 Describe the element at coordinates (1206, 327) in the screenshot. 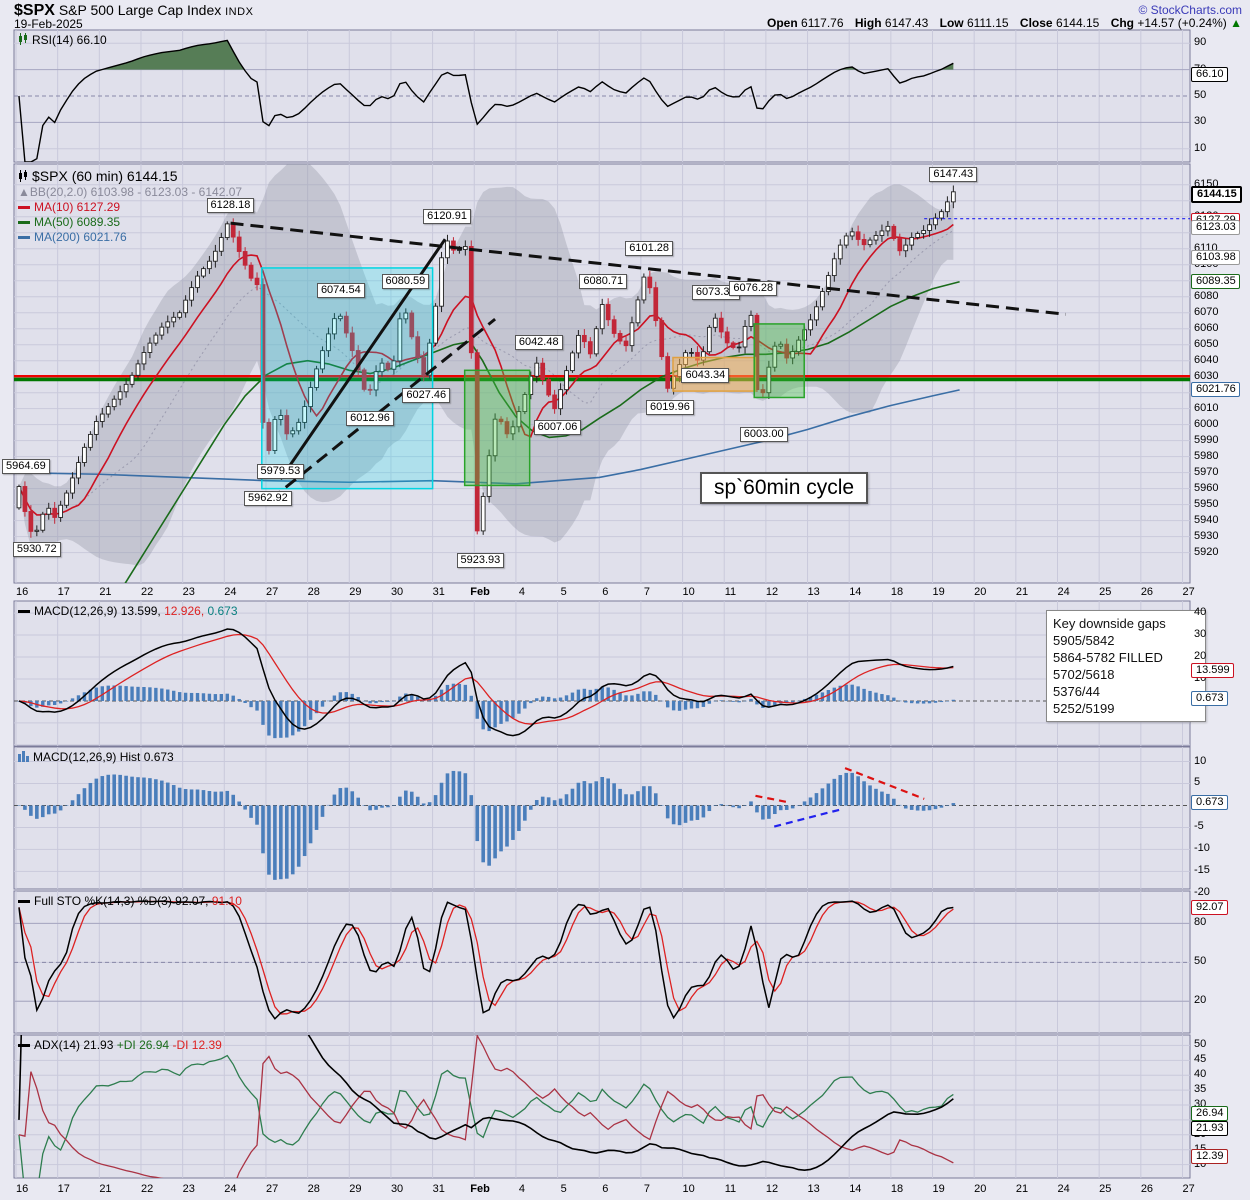

I see `axis-tick-label: 6060` at that location.